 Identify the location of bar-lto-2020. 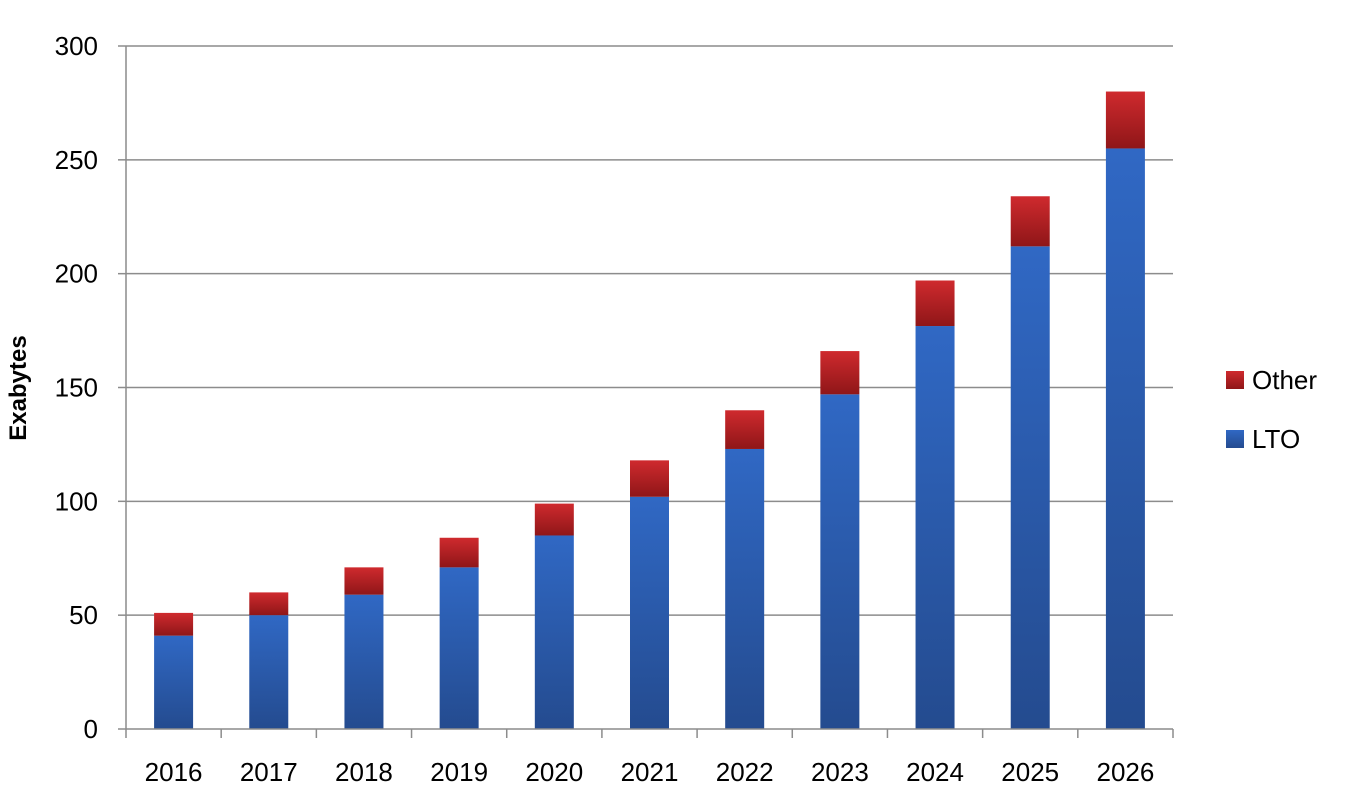
(554, 632).